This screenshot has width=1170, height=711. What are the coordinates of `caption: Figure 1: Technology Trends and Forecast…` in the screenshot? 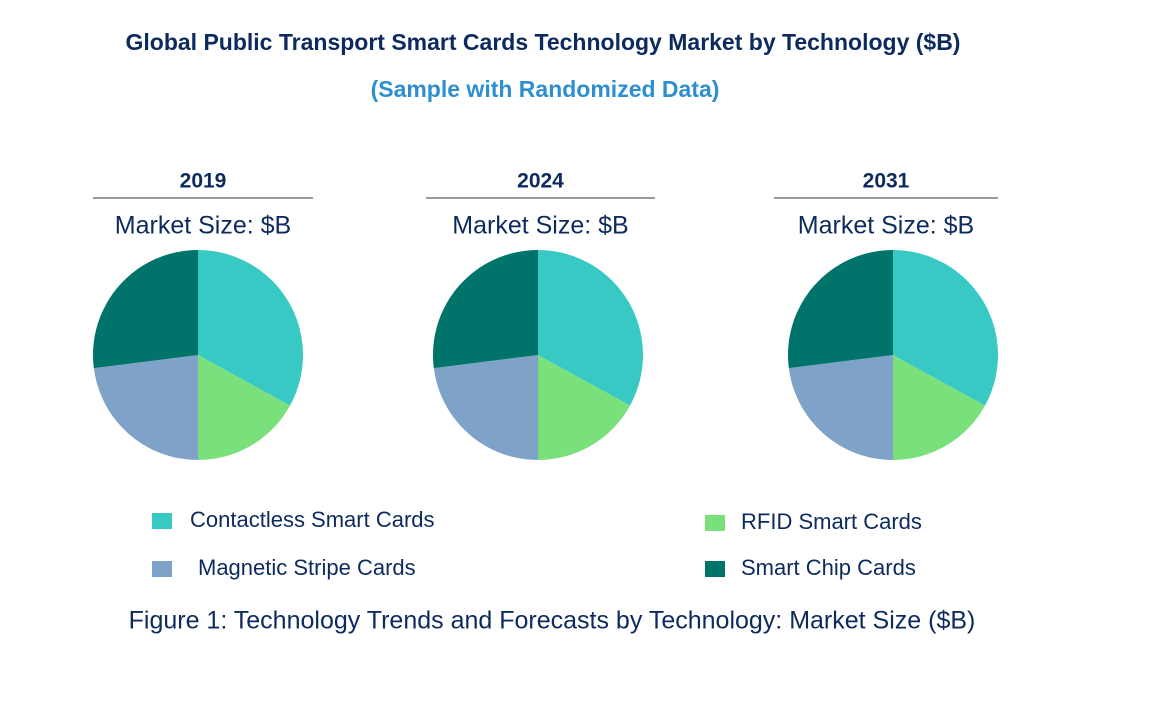 It's located at (552, 621).